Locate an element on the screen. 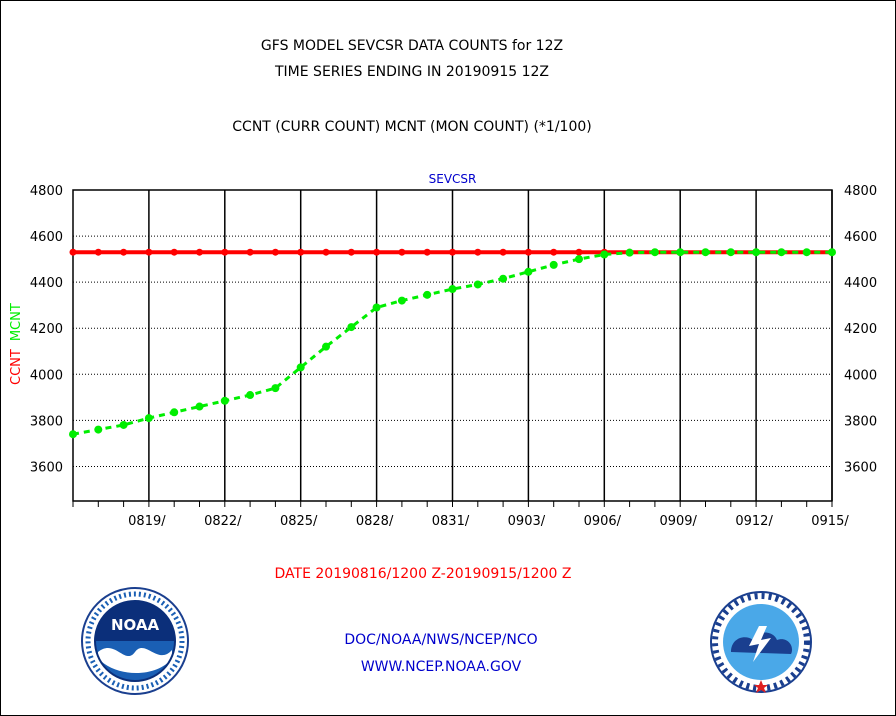 The image size is (896, 716). chart-title-line1: GFS MODEL SEVCSR DATA COUNTS for 12Z is located at coordinates (412, 46).